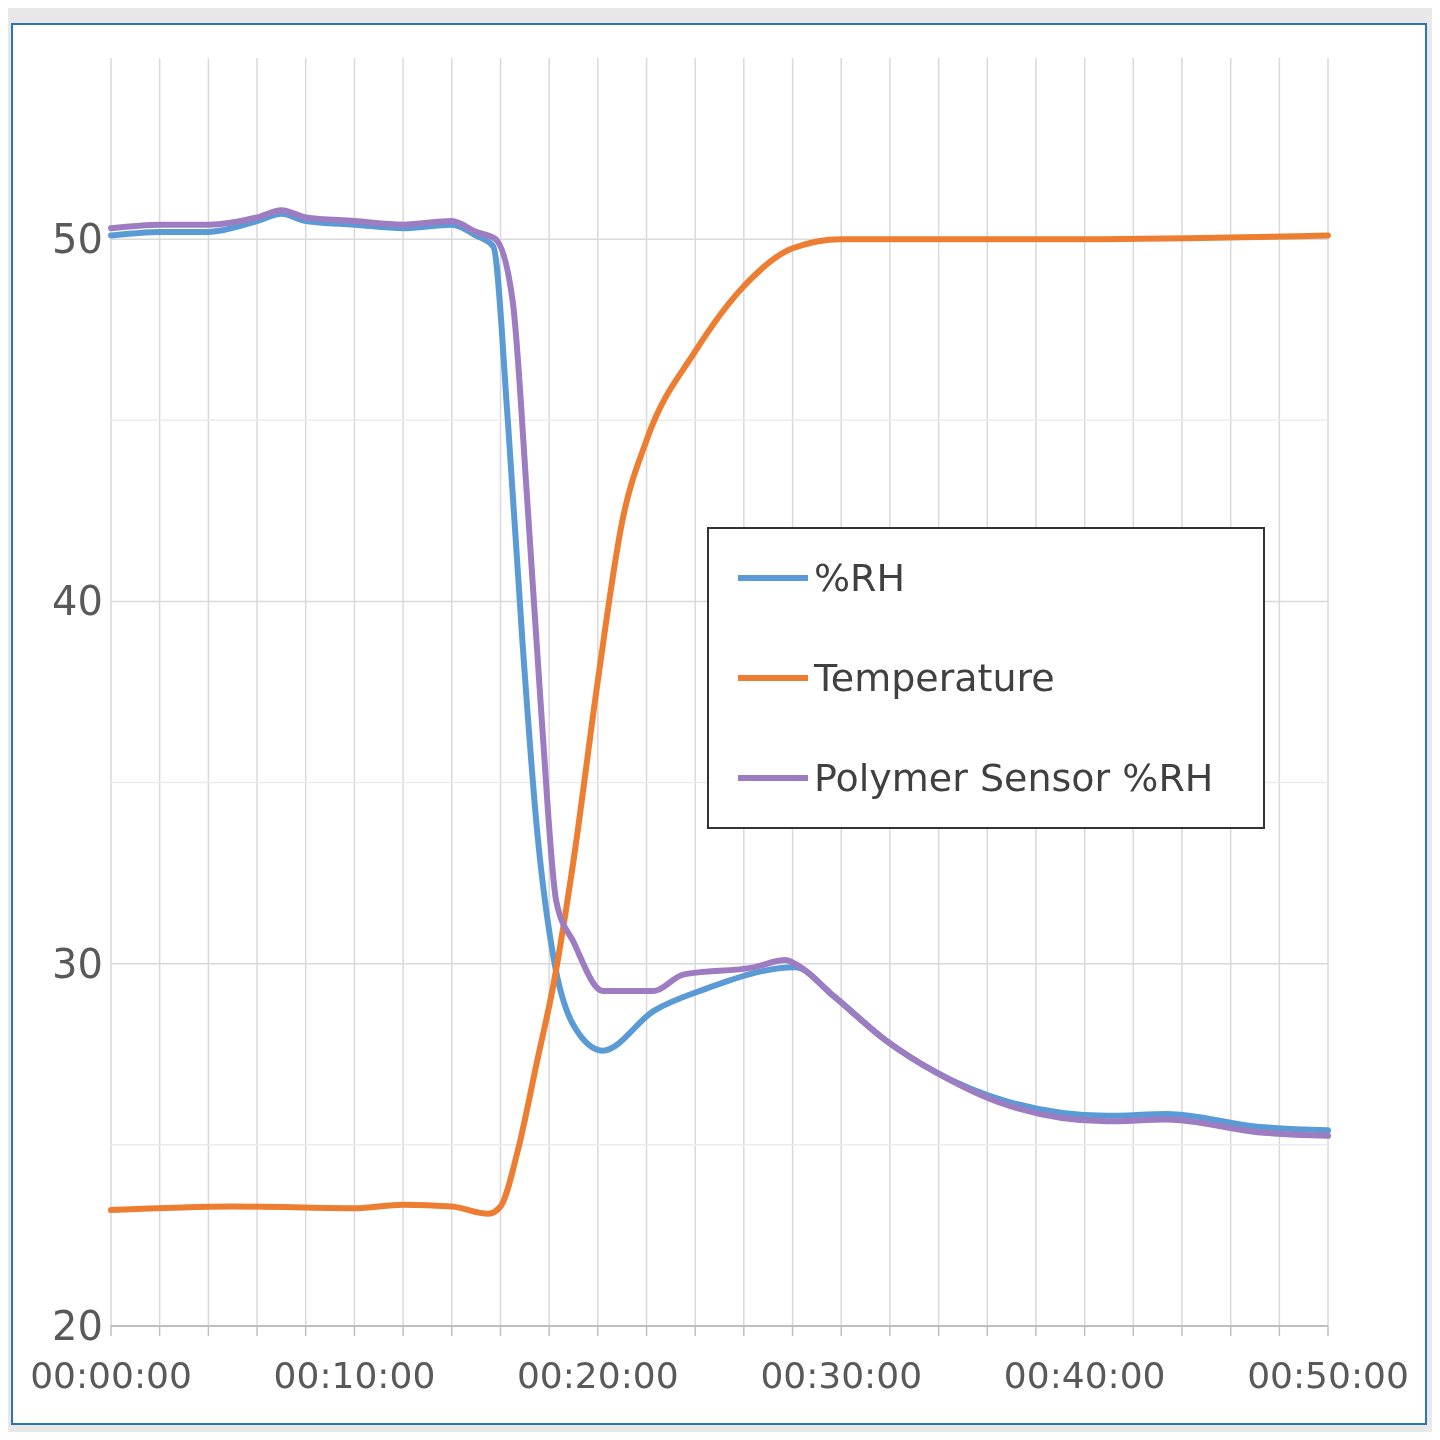  I want to click on x-tick-label: 00:10:00, so click(354, 1375).